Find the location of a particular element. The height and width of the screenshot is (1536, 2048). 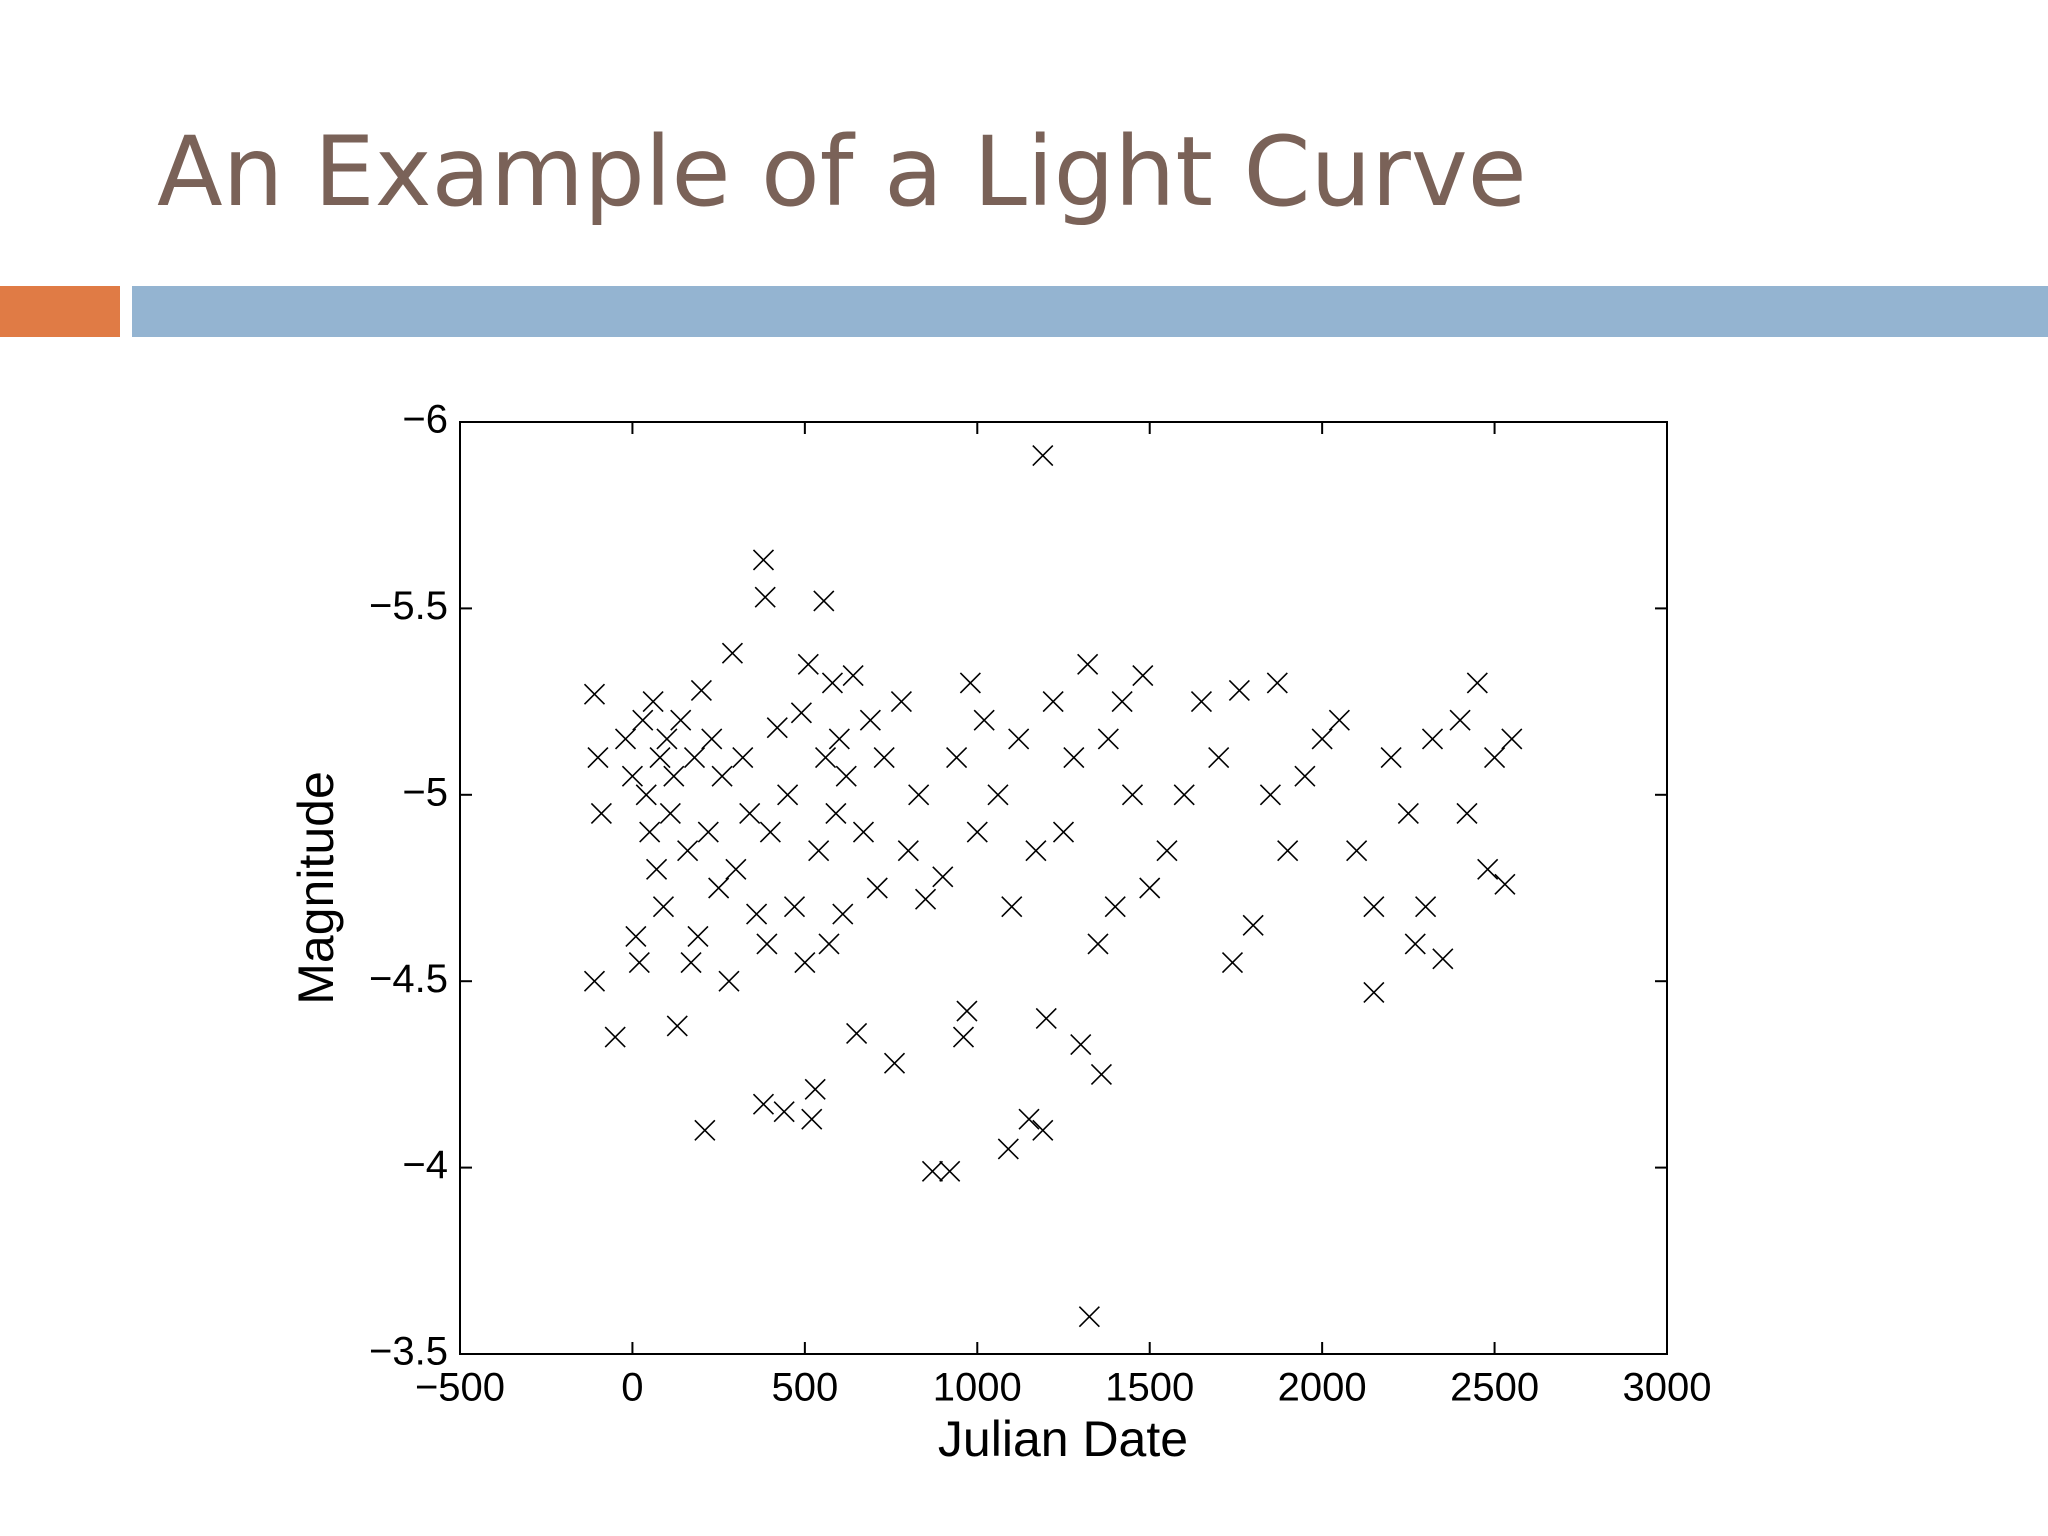

y-tick-label: −4 is located at coordinates (425, 1165).